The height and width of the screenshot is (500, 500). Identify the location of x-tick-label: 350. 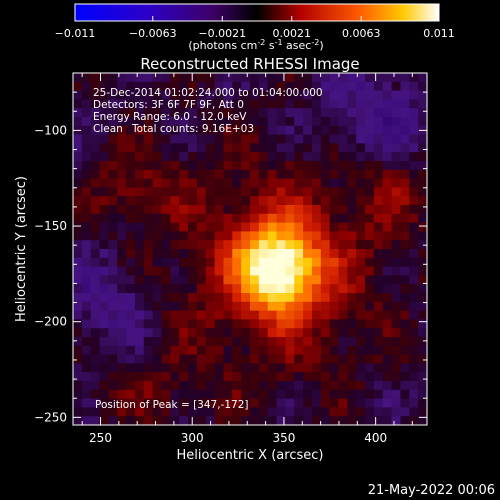
(283, 438).